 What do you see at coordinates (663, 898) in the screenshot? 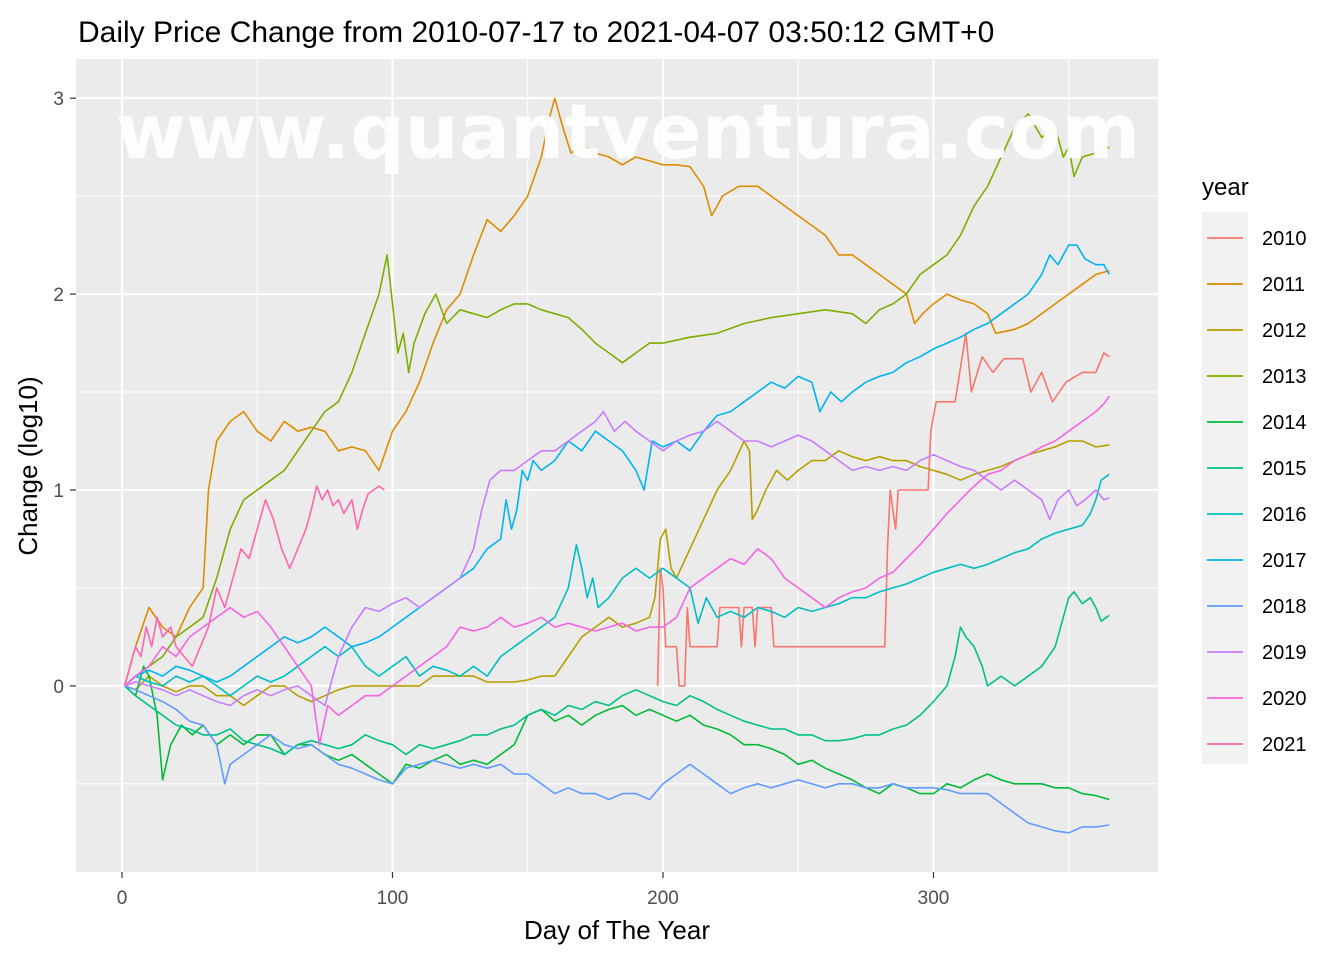
I see `x-tick-label: 200` at bounding box center [663, 898].